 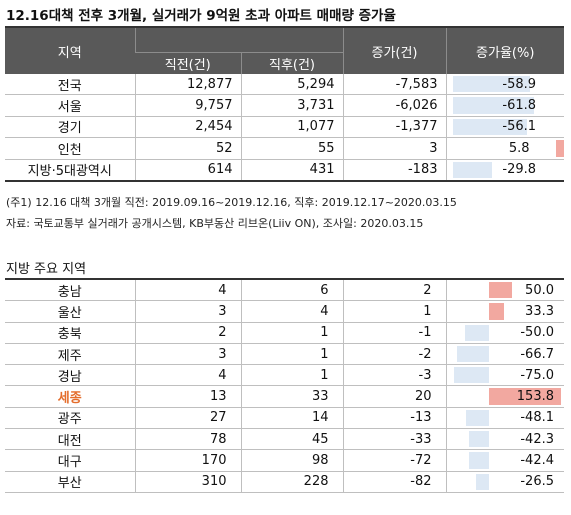 I want to click on region-cell: 대전, so click(x=70, y=439).